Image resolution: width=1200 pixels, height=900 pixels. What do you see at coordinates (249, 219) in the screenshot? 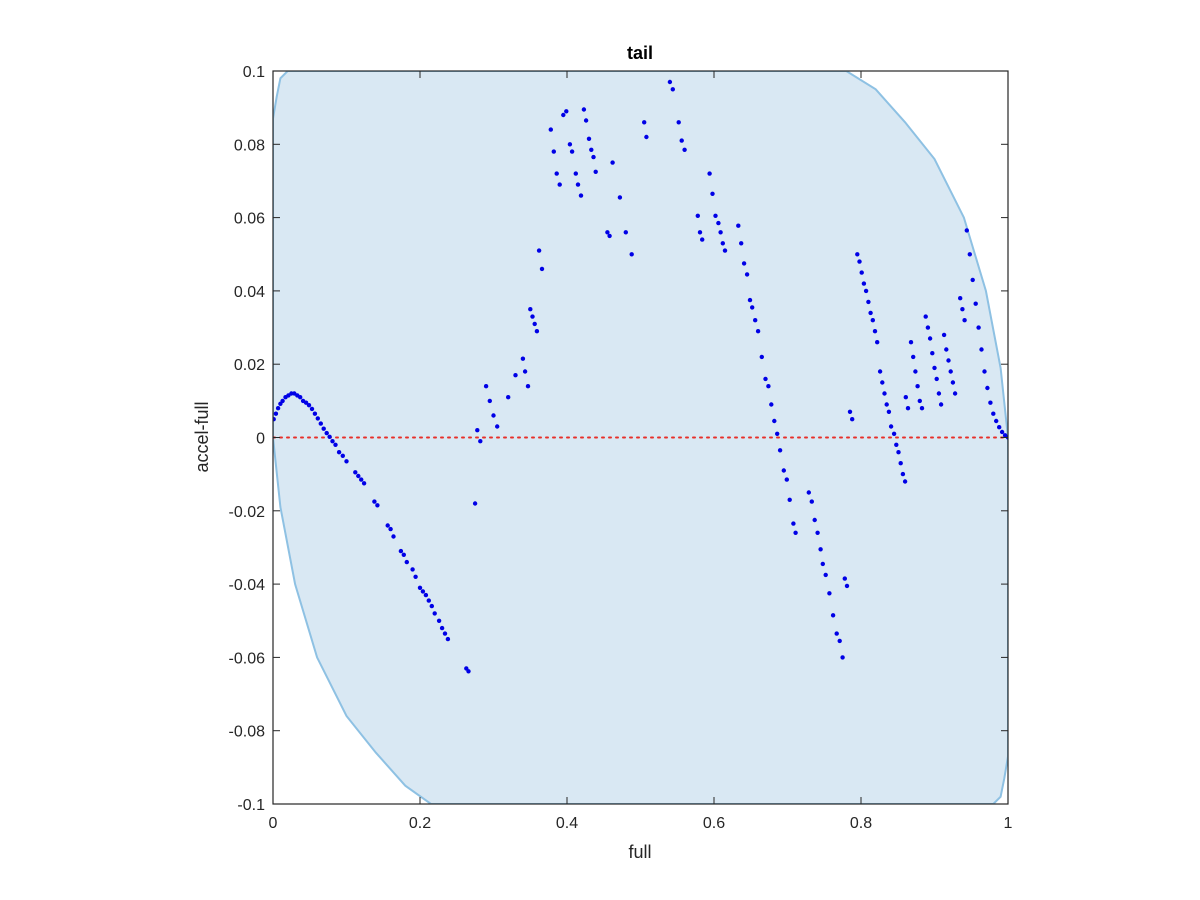
I see `y-tick-label: 0.06` at bounding box center [249, 219].